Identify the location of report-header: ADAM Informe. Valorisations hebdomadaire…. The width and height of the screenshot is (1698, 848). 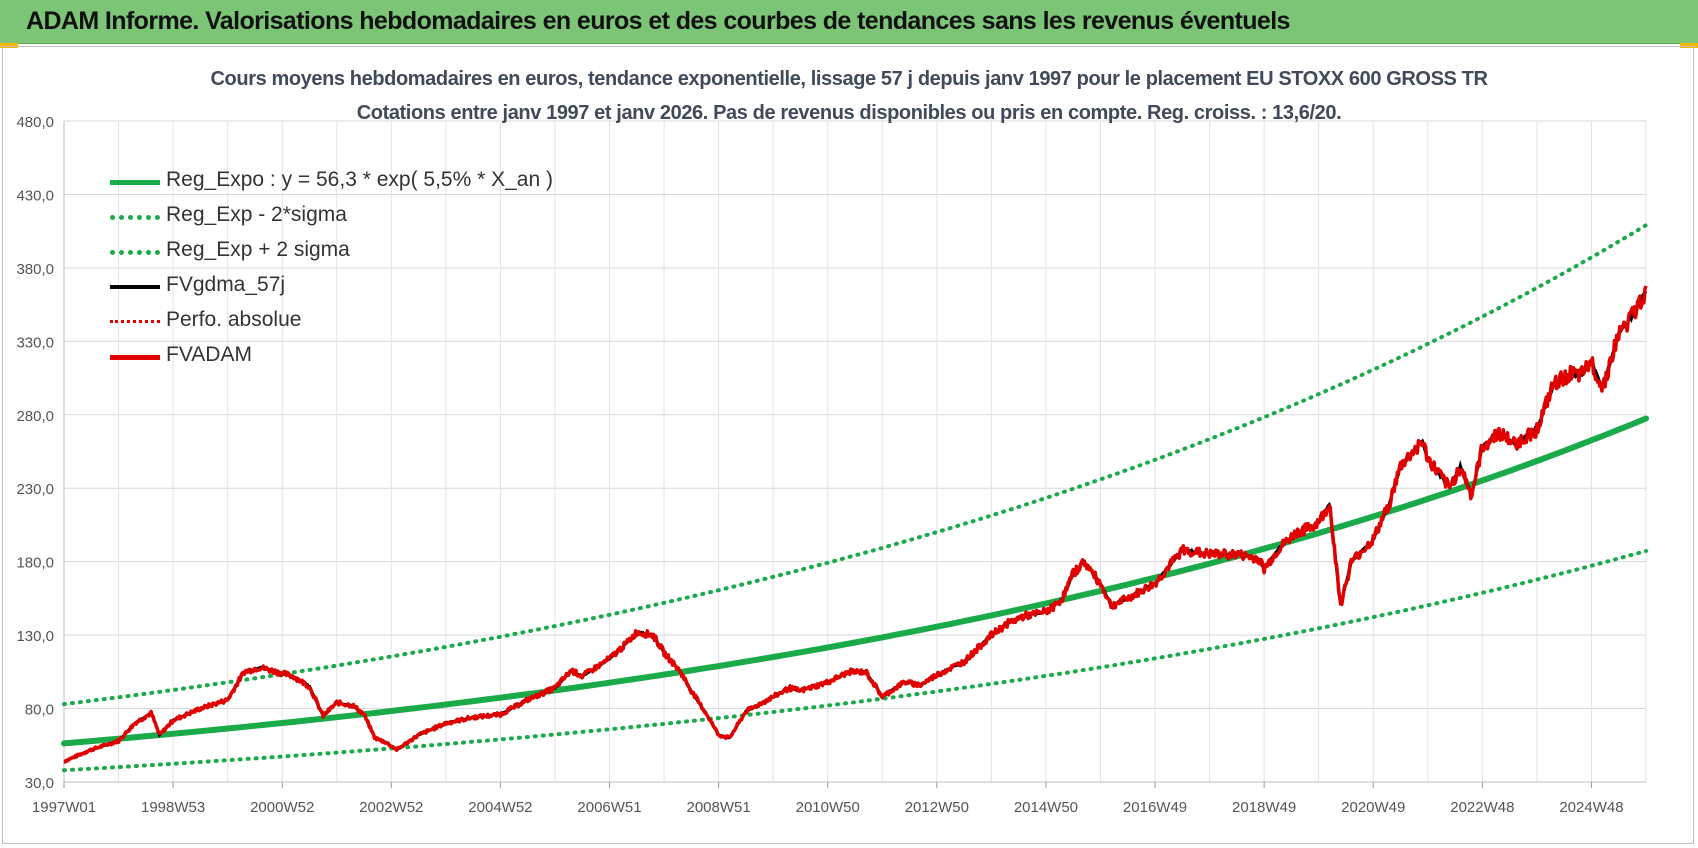
(849, 22).